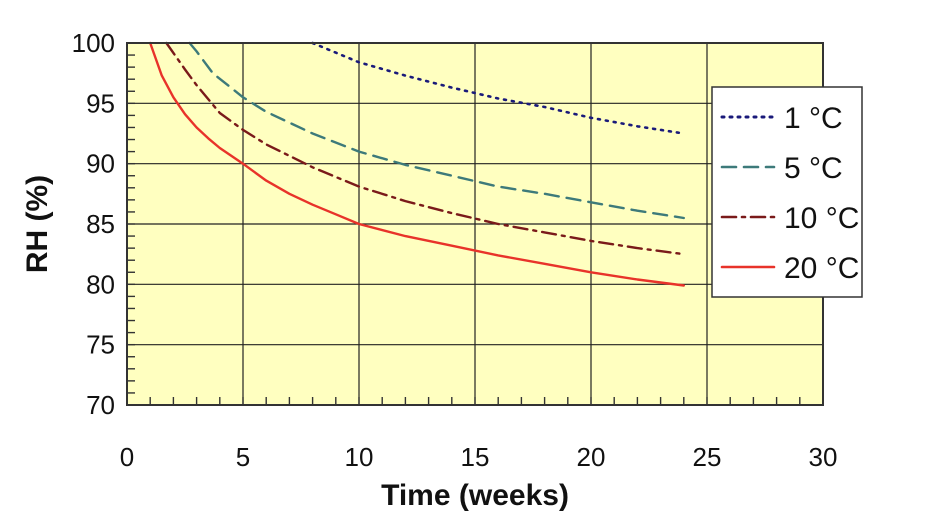  I want to click on x-tick-label: 0, so click(127, 457).